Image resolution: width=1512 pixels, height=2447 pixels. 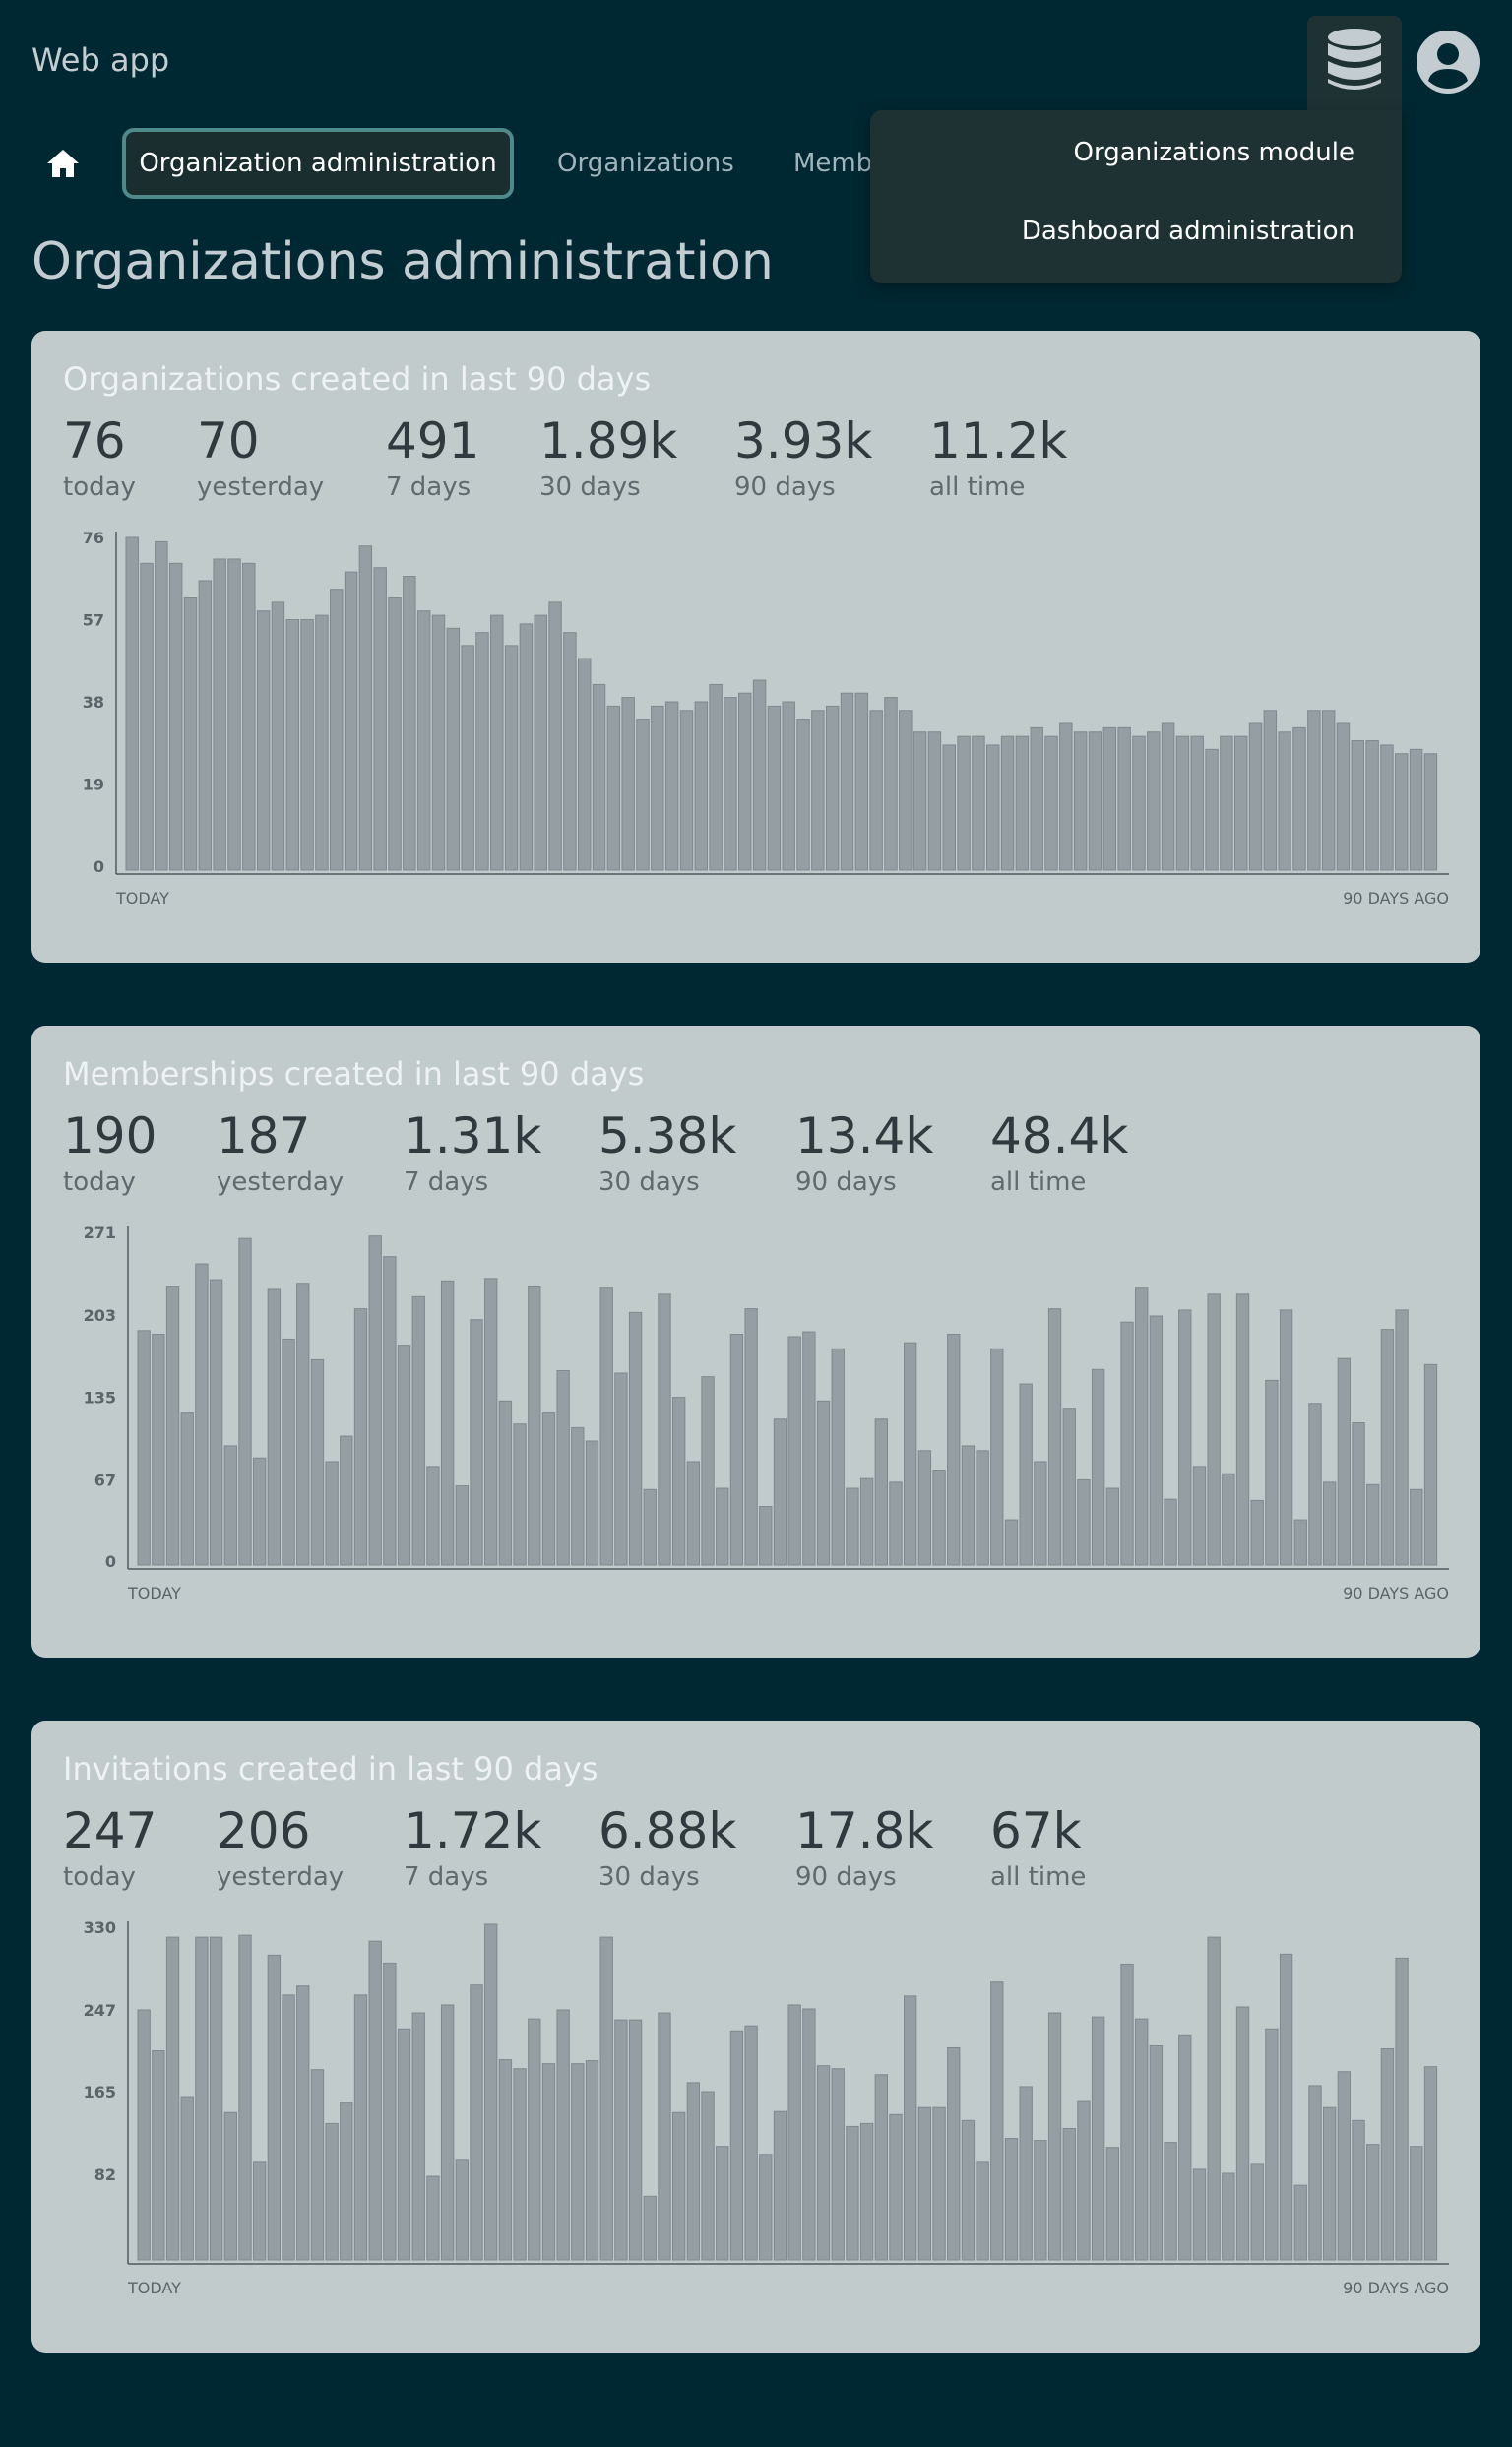 What do you see at coordinates (1187, 231) in the screenshot?
I see `menu-item-dashboard-administration: Dashboard administration` at bounding box center [1187, 231].